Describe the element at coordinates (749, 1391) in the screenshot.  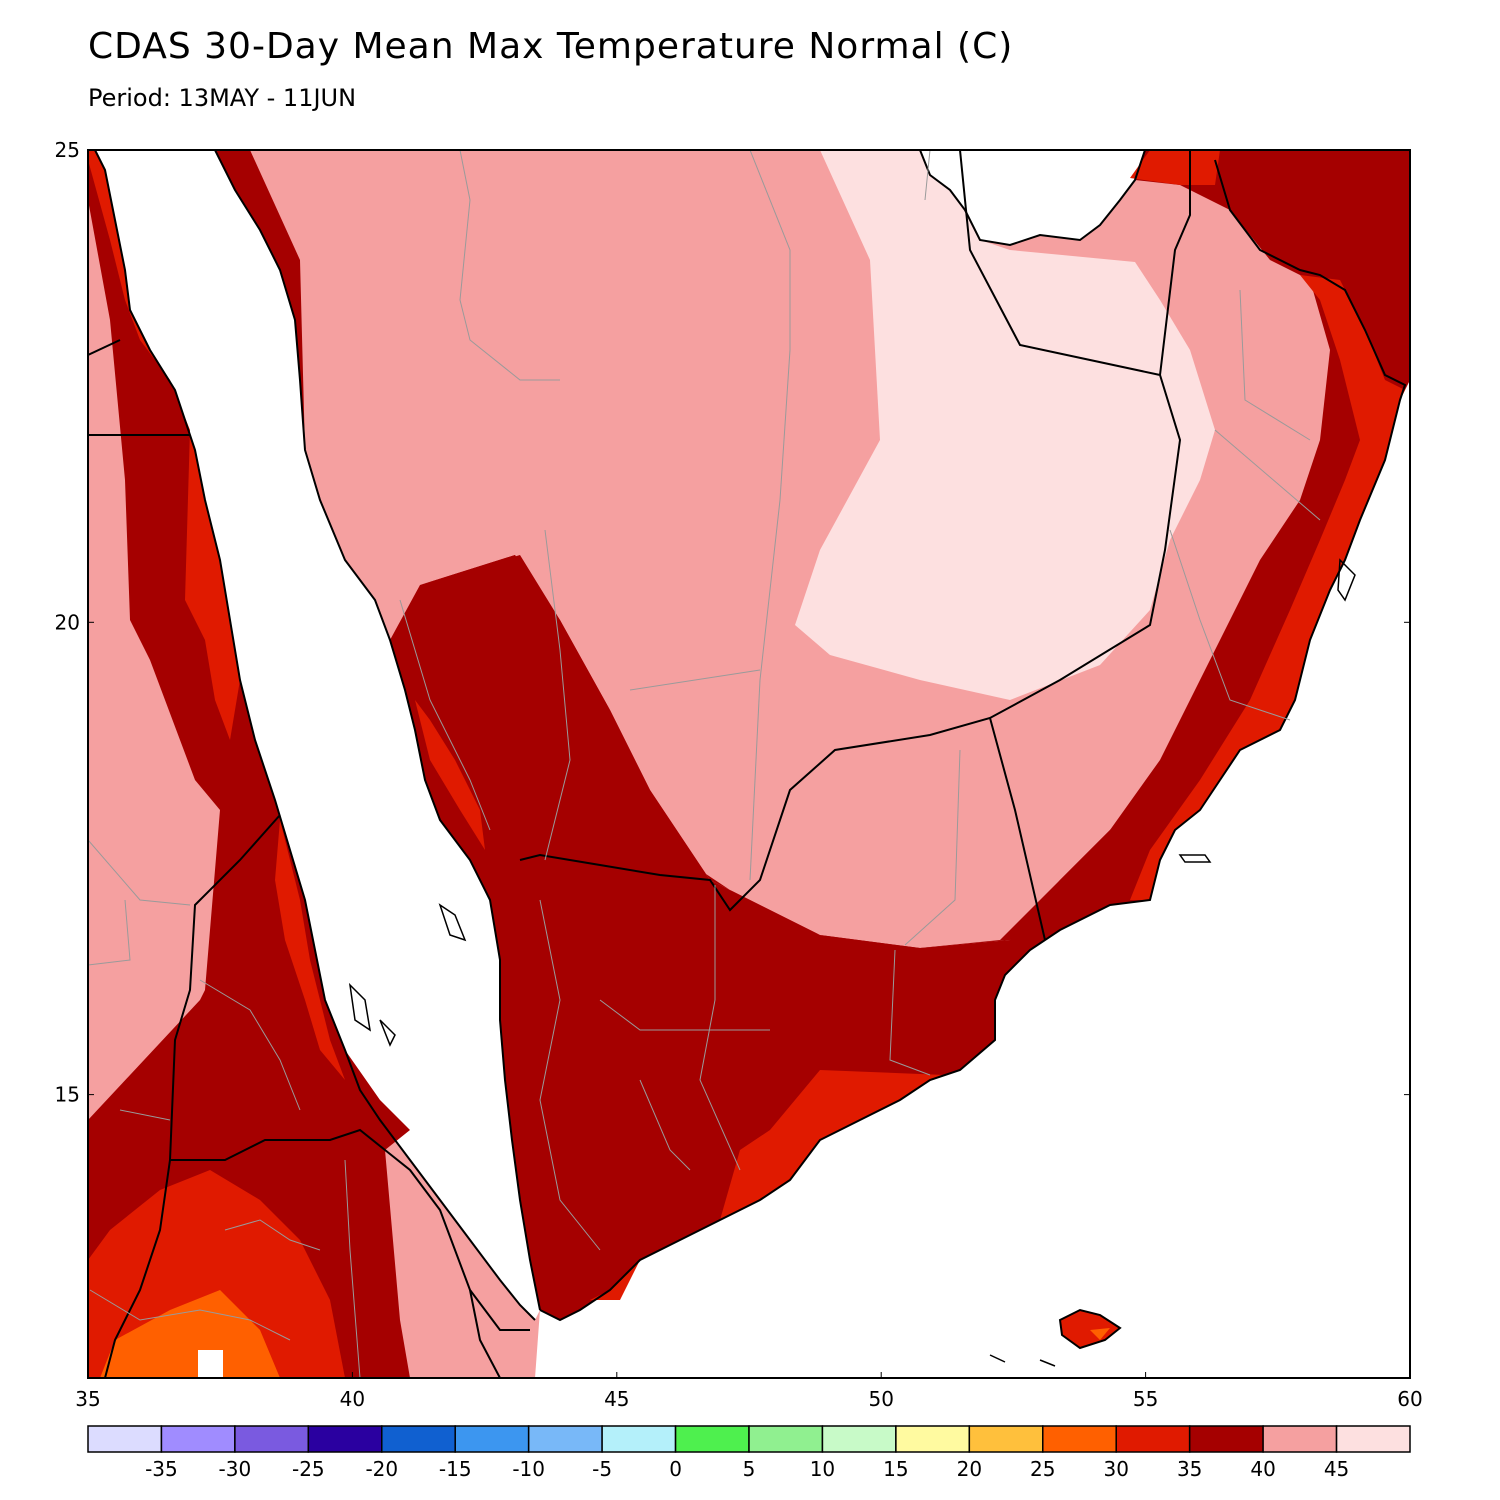
I see `longitude-axis: 35 40 45 50 55 60` at that location.